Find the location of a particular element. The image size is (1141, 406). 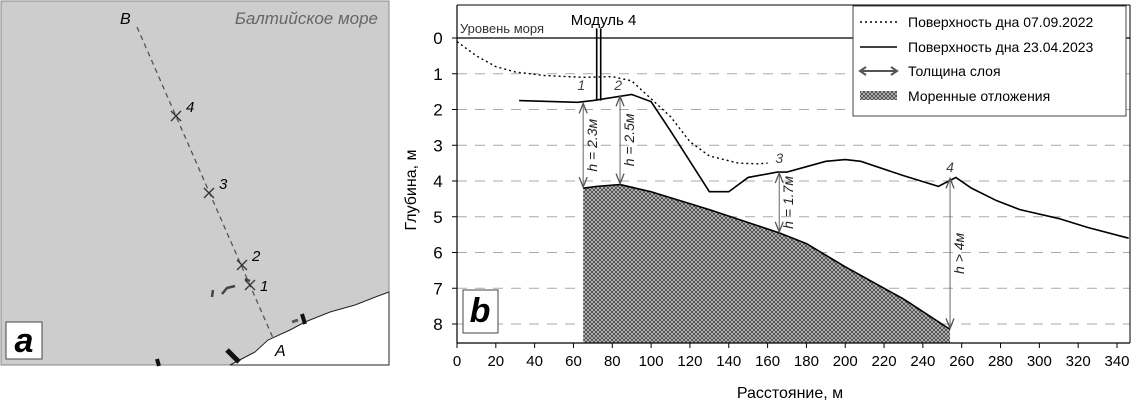

x-tick-label: 40 is located at coordinates (534, 361).